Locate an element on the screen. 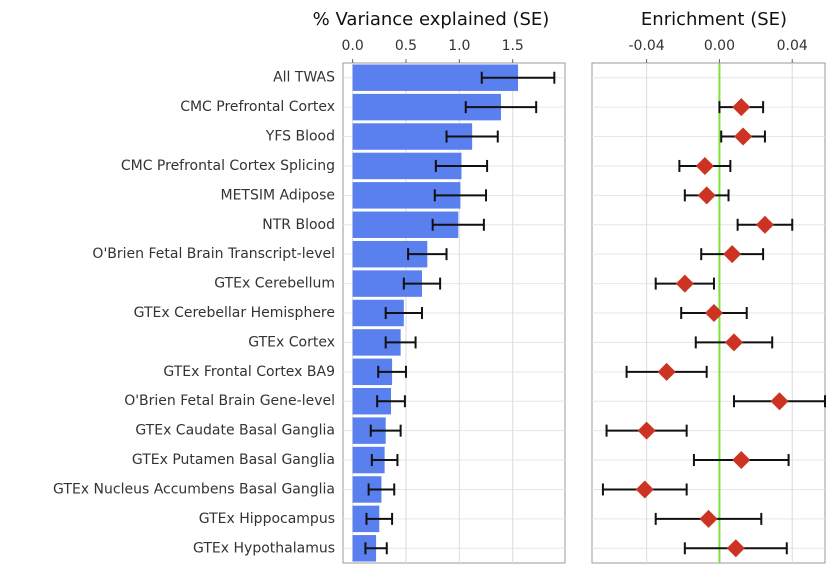 This screenshot has width=827, height=565. category-label: GTEx Hippocampus is located at coordinates (267, 519).